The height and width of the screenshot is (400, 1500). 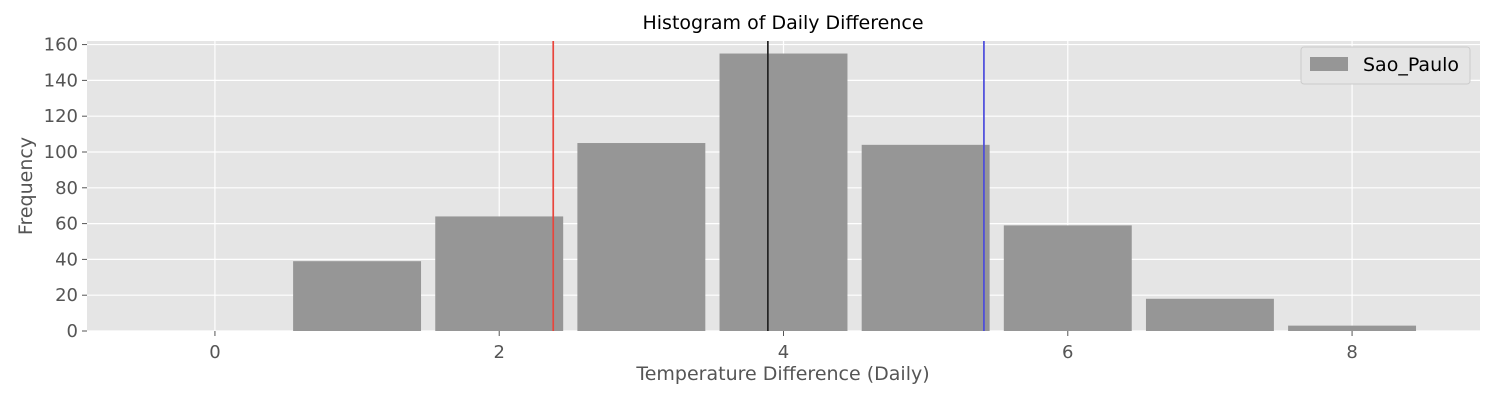 I want to click on y-tick-label: 40, so click(x=66, y=259).